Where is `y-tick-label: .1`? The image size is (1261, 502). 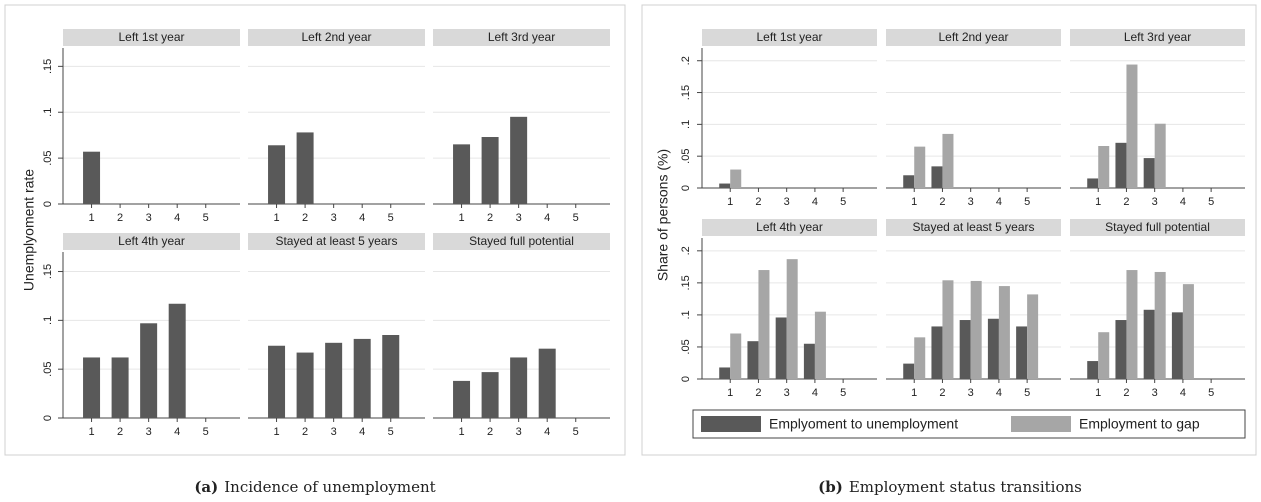 y-tick-label: .1 is located at coordinates (48, 112).